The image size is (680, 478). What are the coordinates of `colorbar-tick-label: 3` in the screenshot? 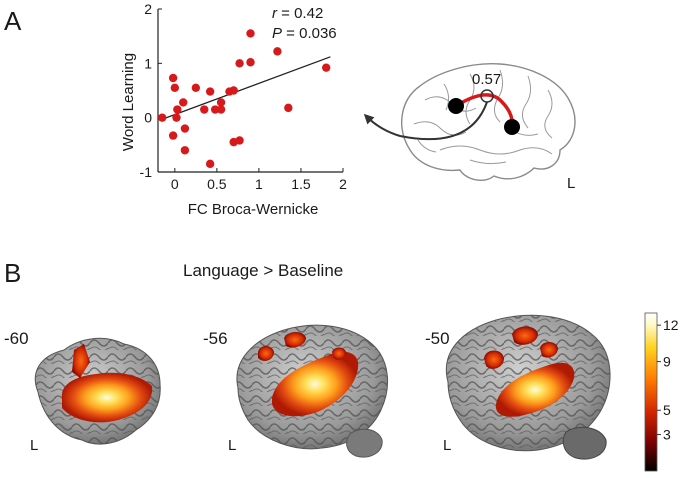 It's located at (667, 435).